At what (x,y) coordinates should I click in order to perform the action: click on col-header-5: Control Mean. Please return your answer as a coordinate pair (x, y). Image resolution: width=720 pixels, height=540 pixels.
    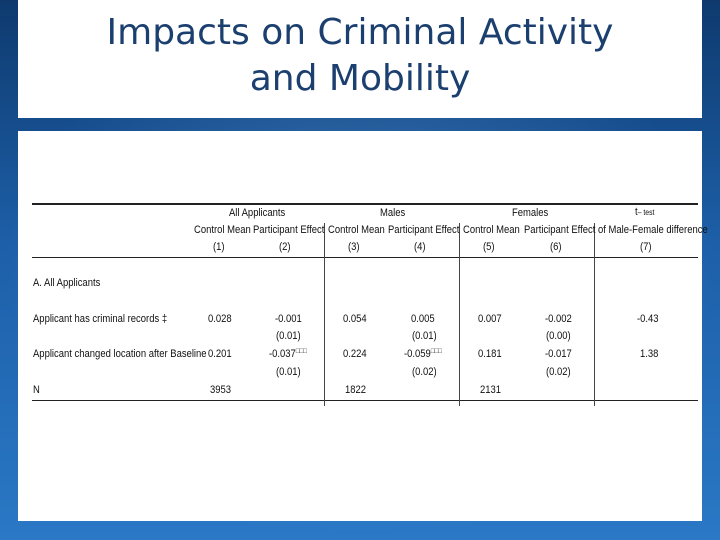
    Looking at the image, I should click on (491, 230).